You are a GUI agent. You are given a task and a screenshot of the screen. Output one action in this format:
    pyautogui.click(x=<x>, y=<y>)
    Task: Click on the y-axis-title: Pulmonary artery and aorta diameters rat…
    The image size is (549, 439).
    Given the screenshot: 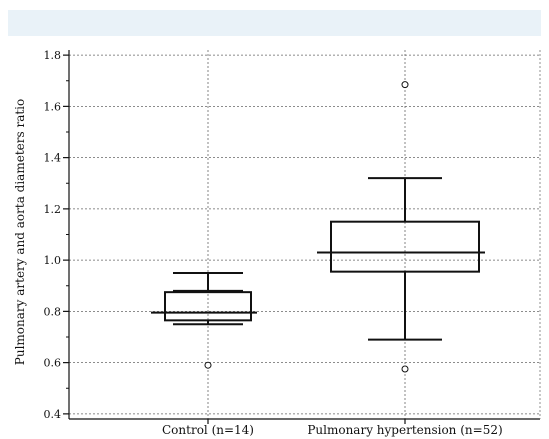 What is the action you would take?
    pyautogui.click(x=20, y=232)
    